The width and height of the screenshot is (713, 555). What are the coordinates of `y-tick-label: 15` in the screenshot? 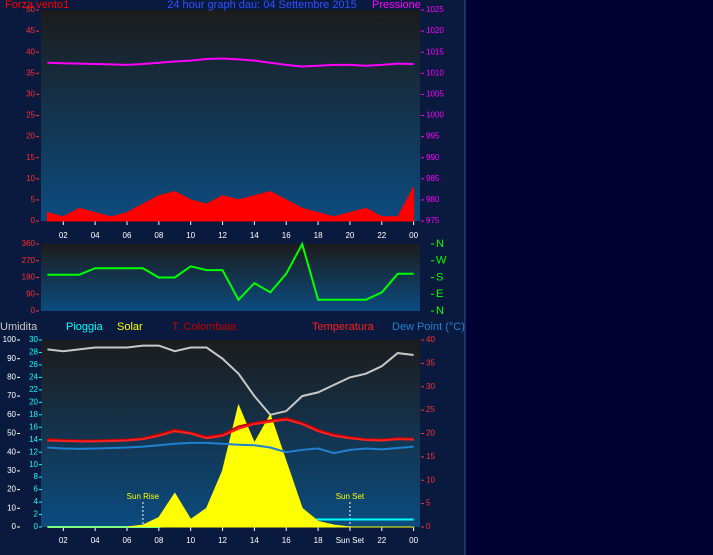 It's located at (30, 157).